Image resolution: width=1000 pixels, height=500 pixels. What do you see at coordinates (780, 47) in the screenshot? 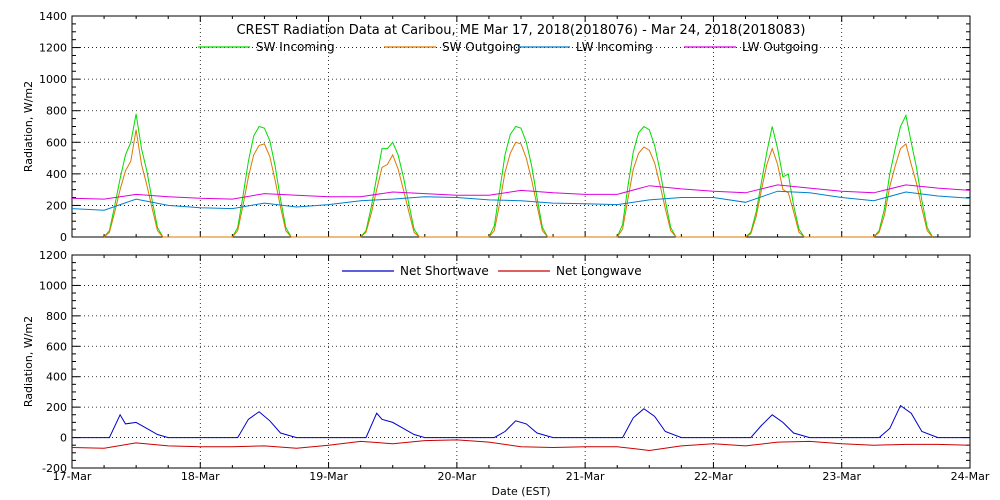
I see `legend-label-lw-outgoing: LW Outgoing` at bounding box center [780, 47].